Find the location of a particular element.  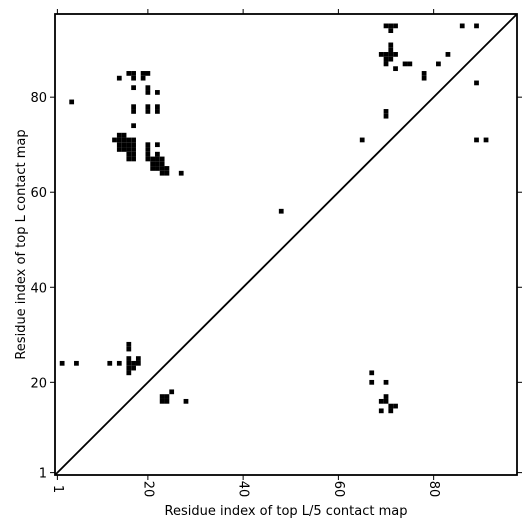

y-tick-label: 20 is located at coordinates (38, 383).